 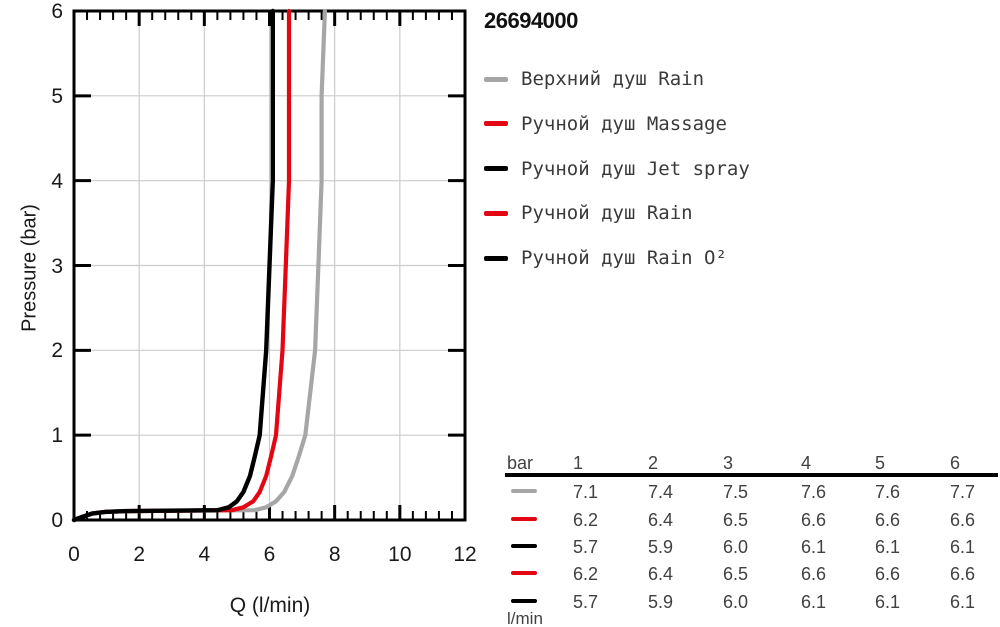 I want to click on legend-item: Ручной душ Rain O², so click(x=605, y=258).